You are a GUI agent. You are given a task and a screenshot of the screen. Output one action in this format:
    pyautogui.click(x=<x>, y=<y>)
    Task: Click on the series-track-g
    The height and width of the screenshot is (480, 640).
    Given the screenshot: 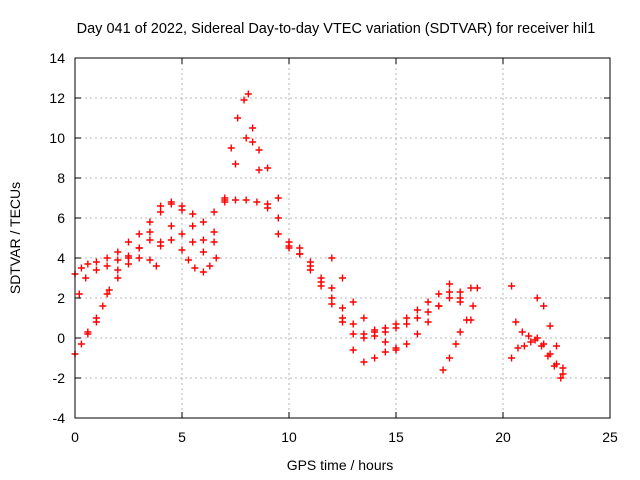 What is the action you would take?
    pyautogui.click(x=537, y=356)
    